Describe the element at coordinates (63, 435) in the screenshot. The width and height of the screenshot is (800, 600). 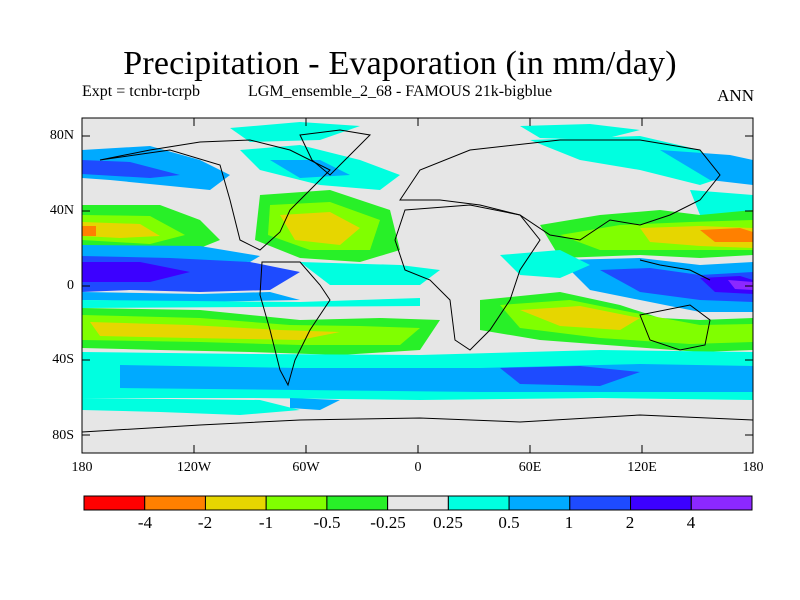
I see `y-tick-label: 80S` at that location.